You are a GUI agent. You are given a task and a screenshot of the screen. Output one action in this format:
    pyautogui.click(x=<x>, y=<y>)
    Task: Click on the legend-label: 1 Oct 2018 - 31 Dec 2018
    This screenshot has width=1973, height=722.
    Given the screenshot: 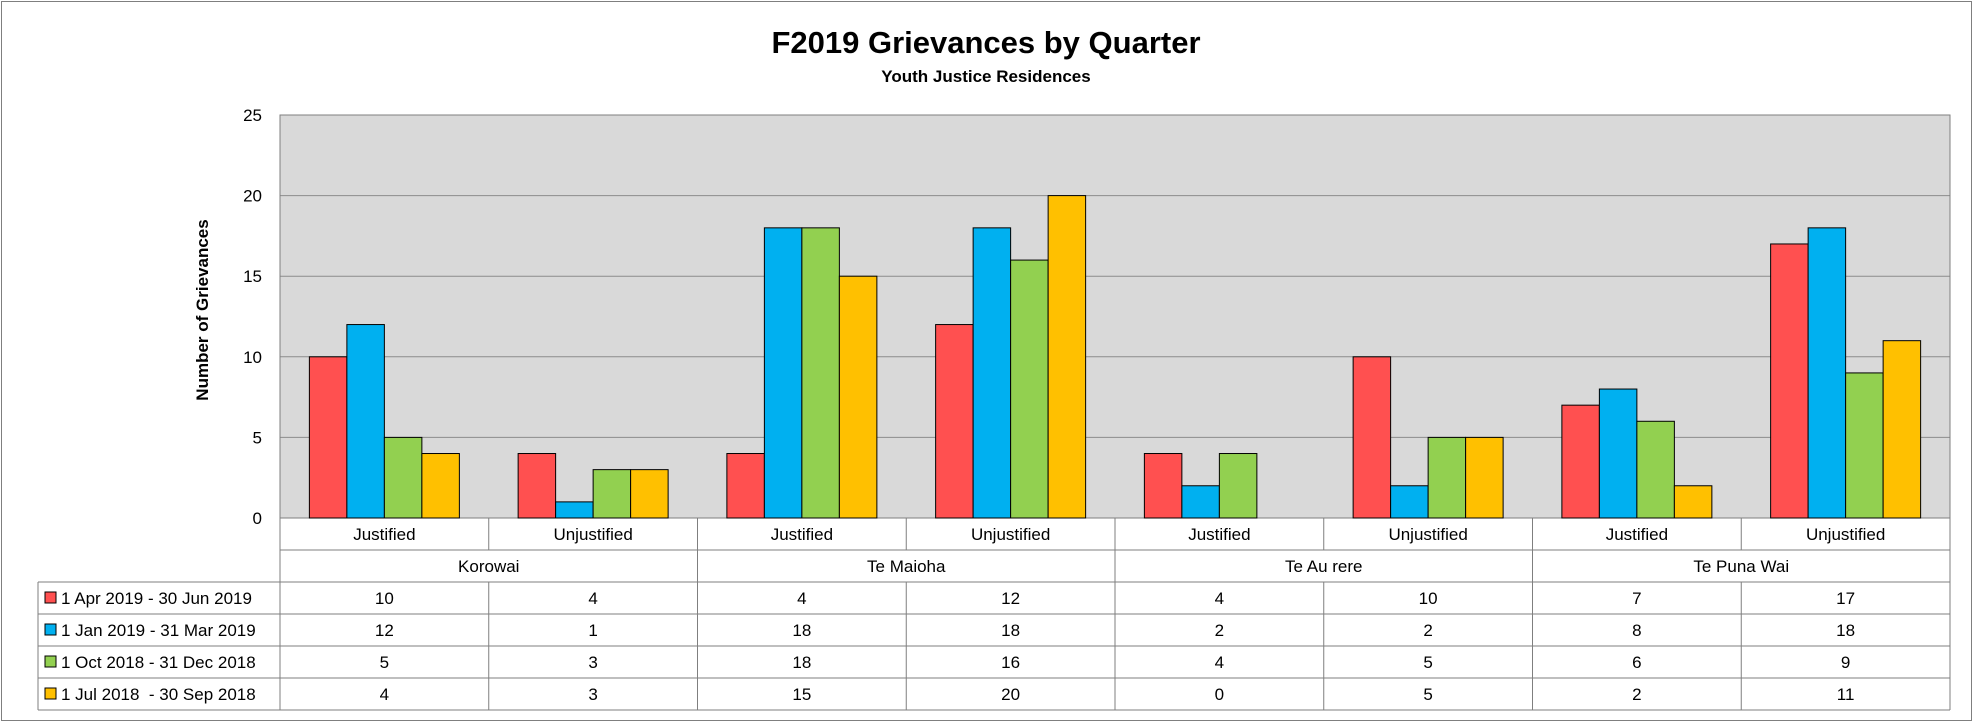 What is the action you would take?
    pyautogui.click(x=158, y=662)
    